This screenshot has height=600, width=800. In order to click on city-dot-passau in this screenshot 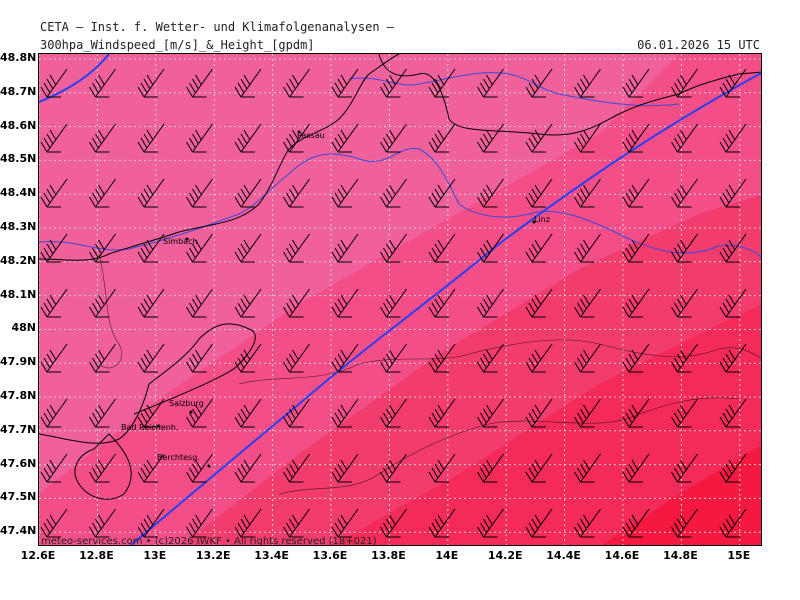, I will do `click(299, 132)`.